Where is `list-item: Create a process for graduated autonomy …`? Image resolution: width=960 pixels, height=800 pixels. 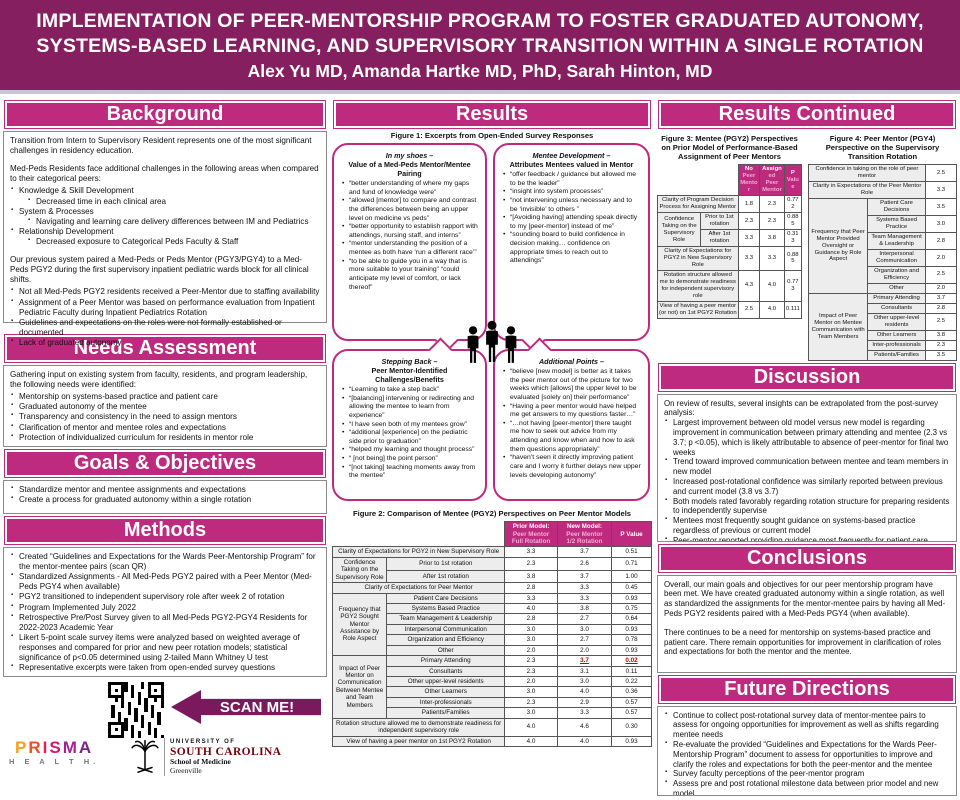
list-item: Create a process for graduated autonomy … is located at coordinates (165, 500).